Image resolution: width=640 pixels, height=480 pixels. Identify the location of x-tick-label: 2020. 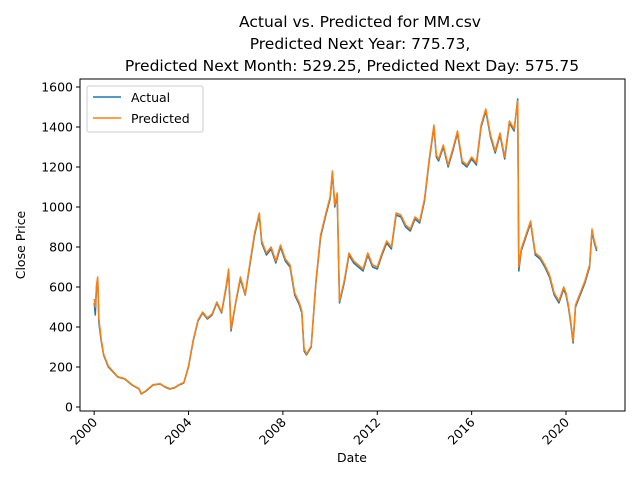
(555, 430).